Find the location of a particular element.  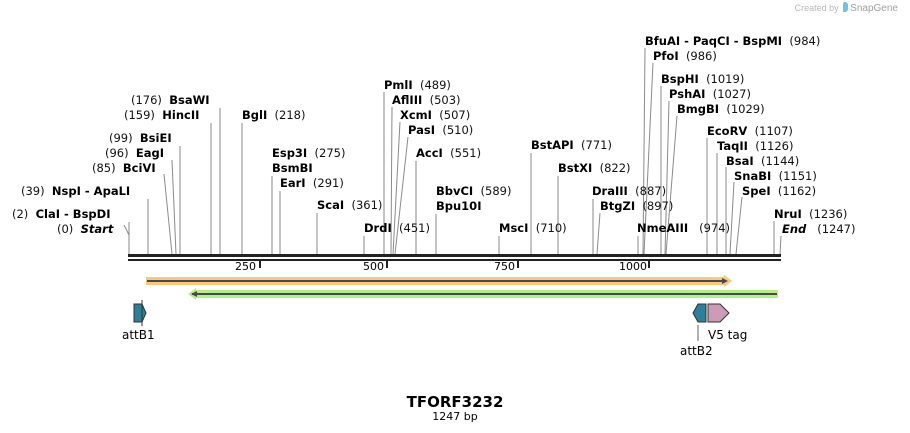

site-pshai: PshAI (1027) is located at coordinates (710, 94).